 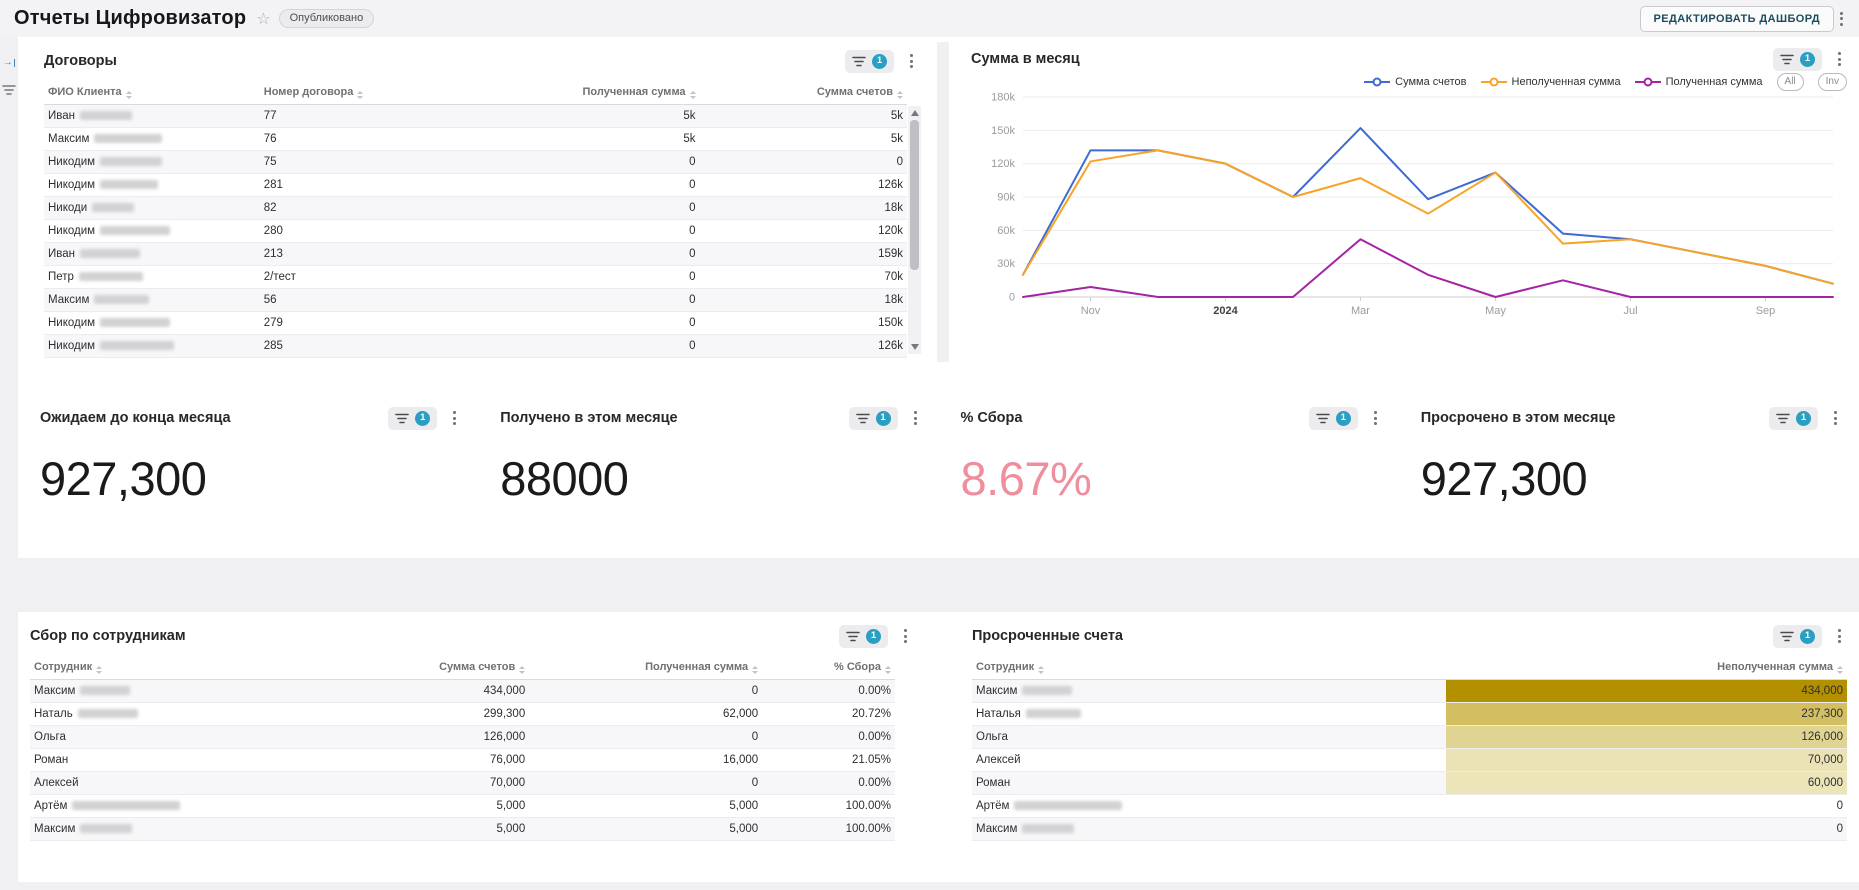 What do you see at coordinates (1841, 19) in the screenshot?
I see `header-kebab-menu-icon` at bounding box center [1841, 19].